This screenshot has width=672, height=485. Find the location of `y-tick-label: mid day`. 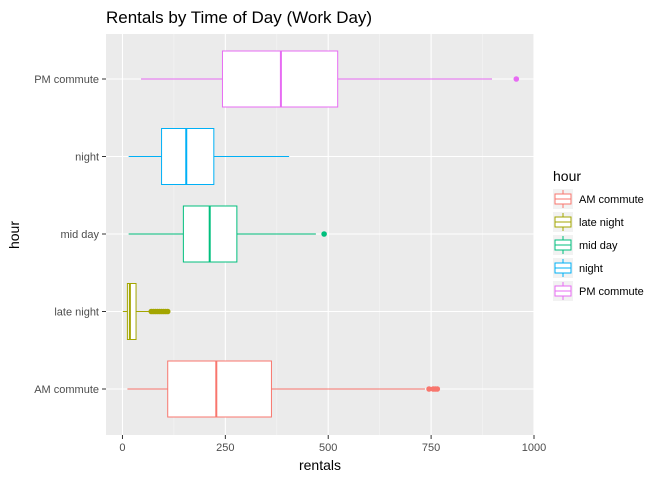

y-tick-label: mid day is located at coordinates (79, 235).